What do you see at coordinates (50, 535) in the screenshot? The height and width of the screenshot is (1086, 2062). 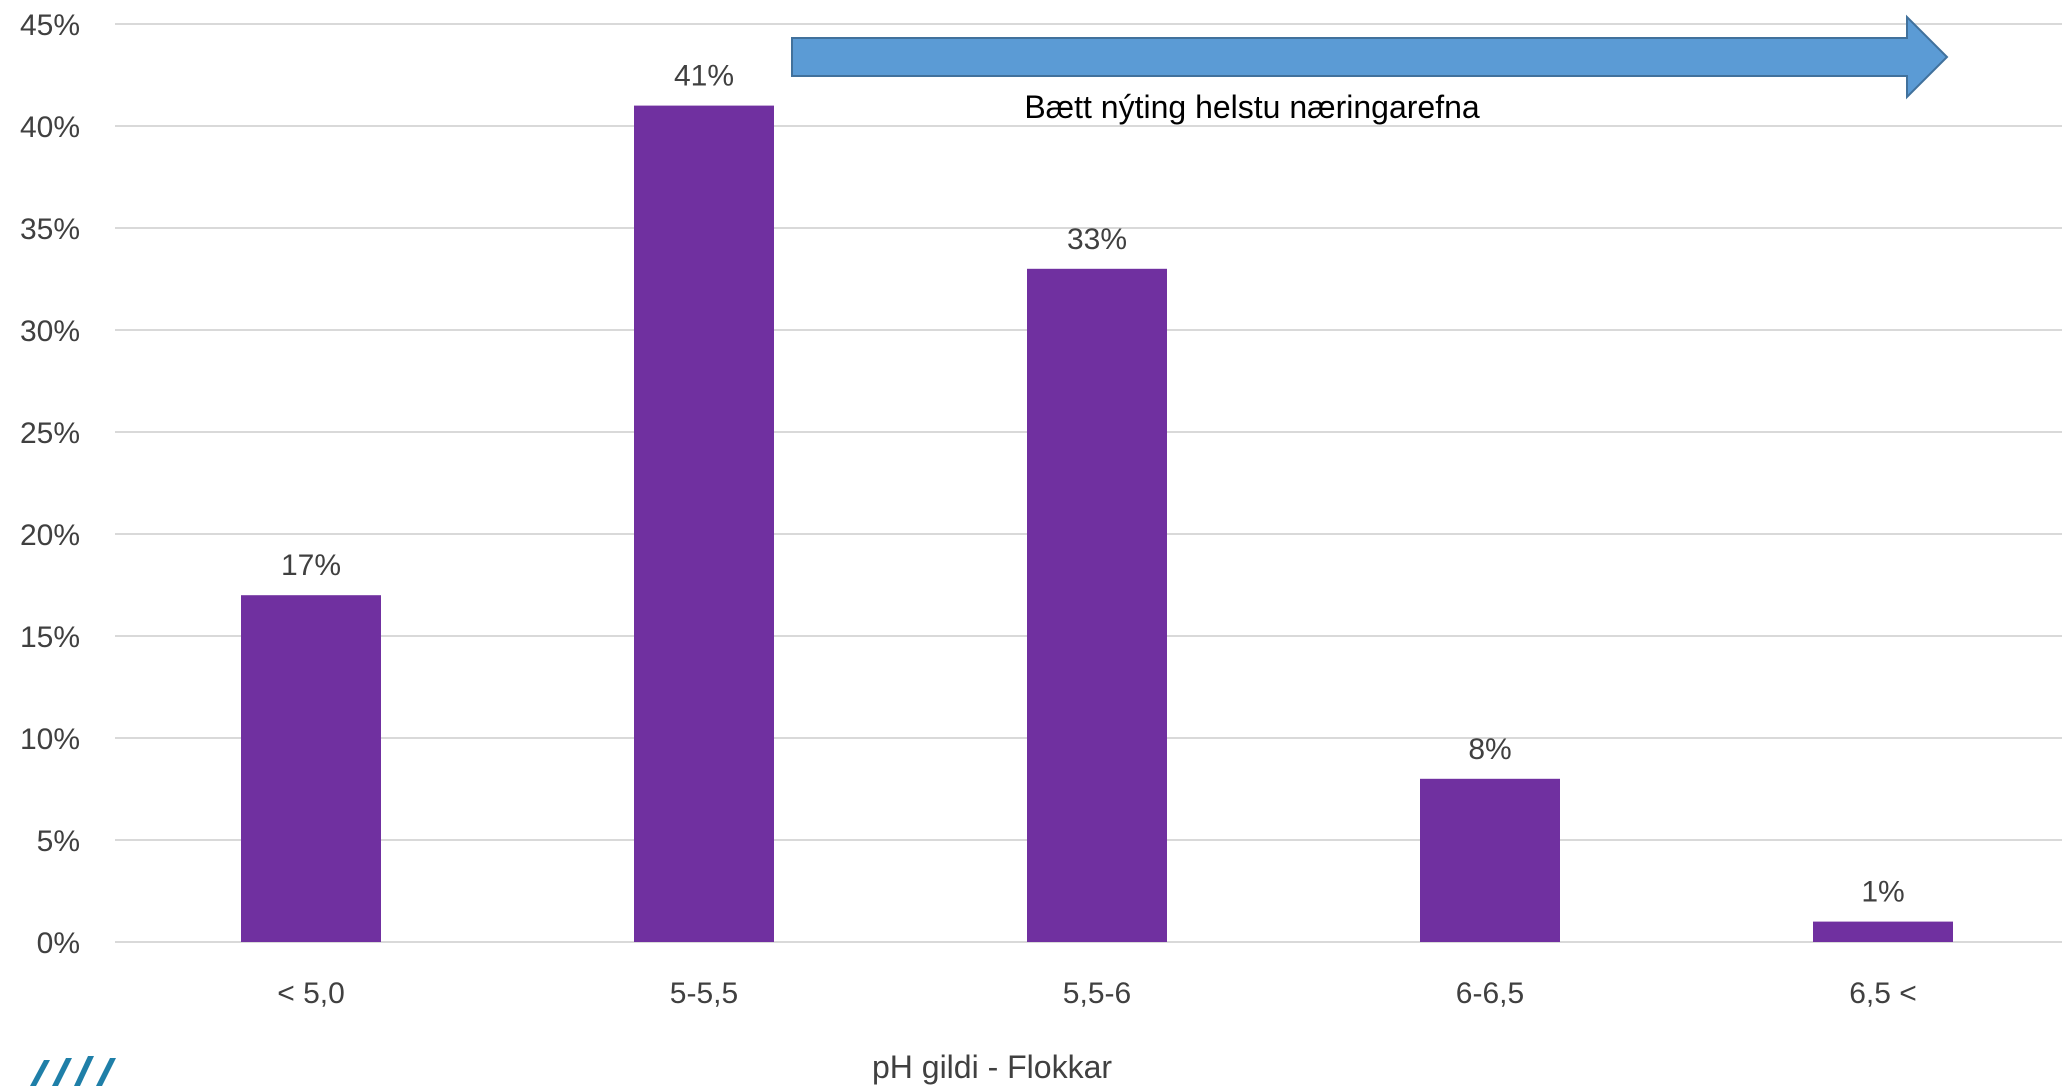 I see `y-tick-label: 20%` at bounding box center [50, 535].